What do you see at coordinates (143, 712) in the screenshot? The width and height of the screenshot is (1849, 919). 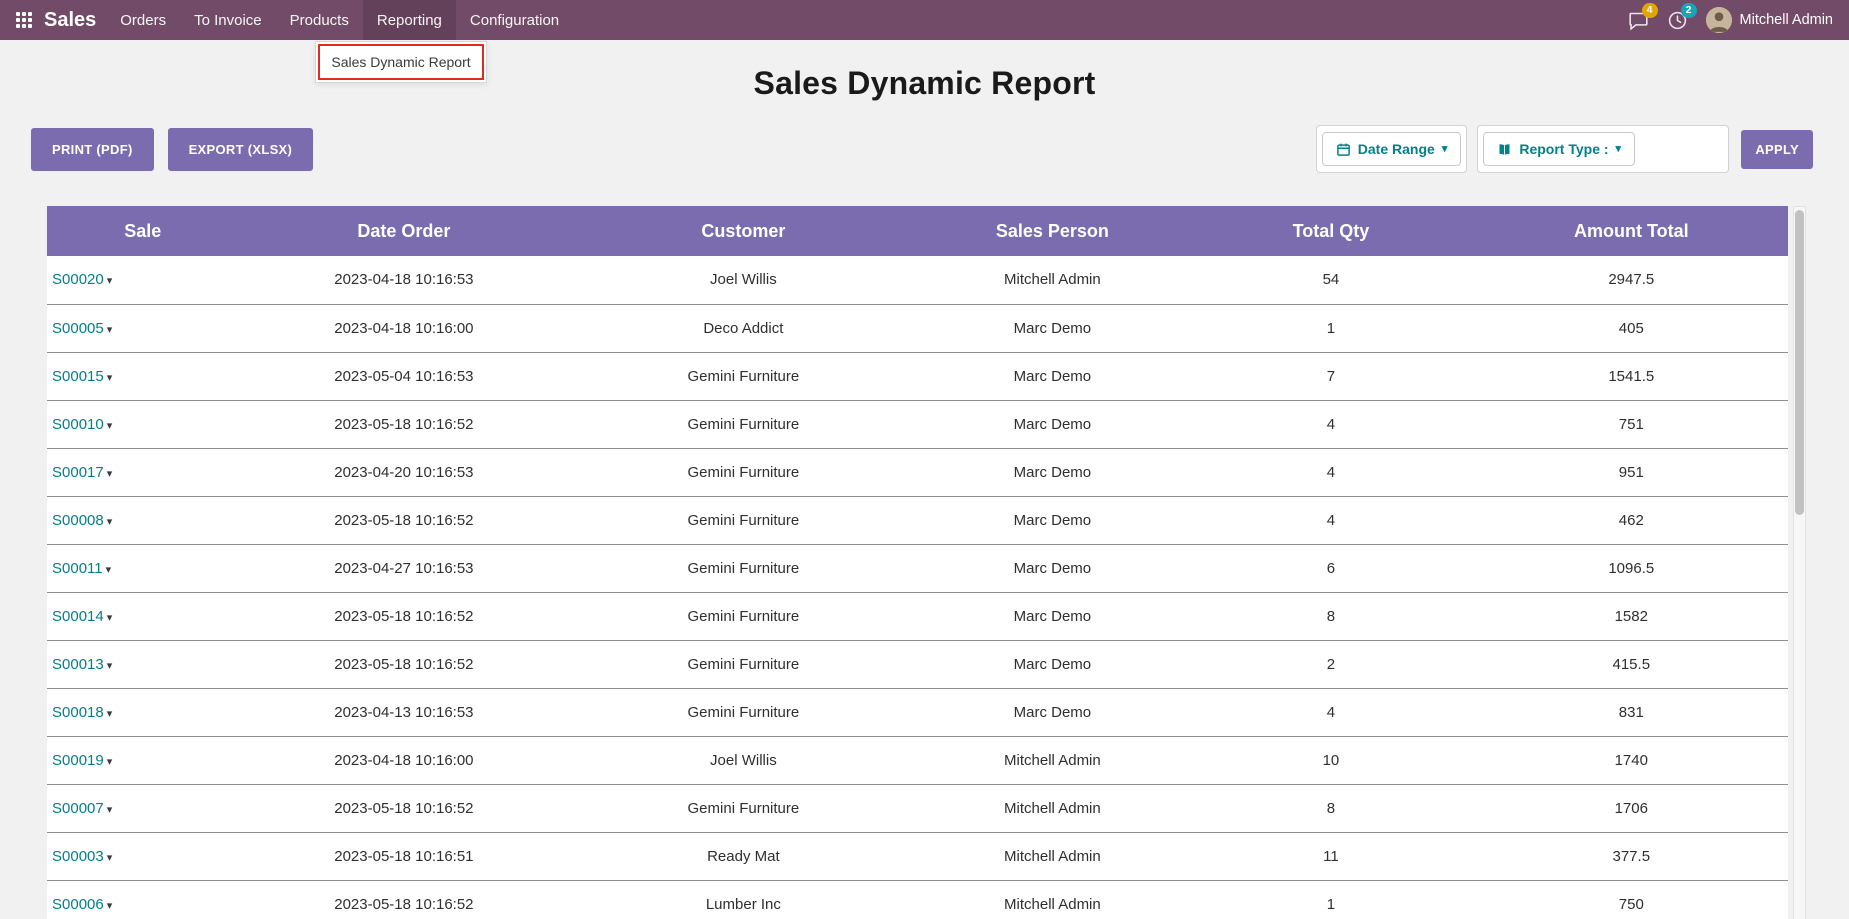 I see `sale-ref-cell: S00018 ▾` at bounding box center [143, 712].